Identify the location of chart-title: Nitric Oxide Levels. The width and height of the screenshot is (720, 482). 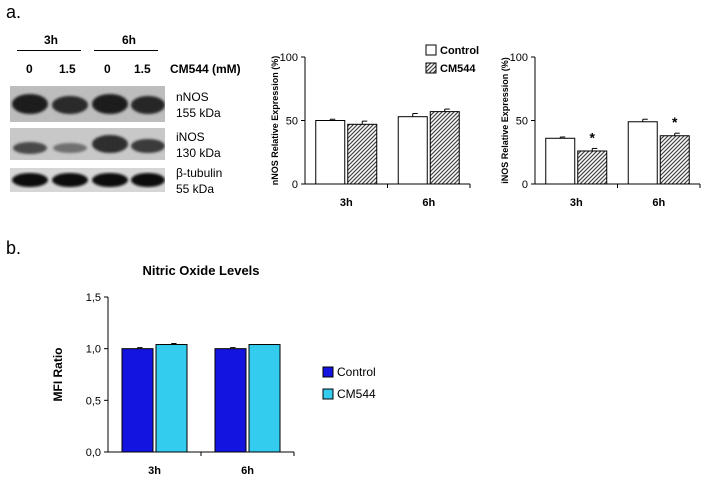
(200, 270).